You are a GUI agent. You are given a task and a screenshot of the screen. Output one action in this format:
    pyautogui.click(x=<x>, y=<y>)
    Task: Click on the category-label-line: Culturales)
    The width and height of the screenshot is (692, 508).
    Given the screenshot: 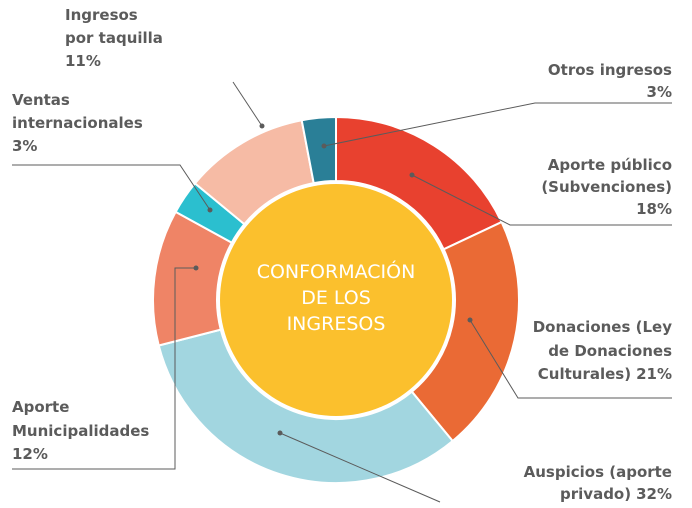 What is the action you would take?
    pyautogui.click(x=584, y=374)
    